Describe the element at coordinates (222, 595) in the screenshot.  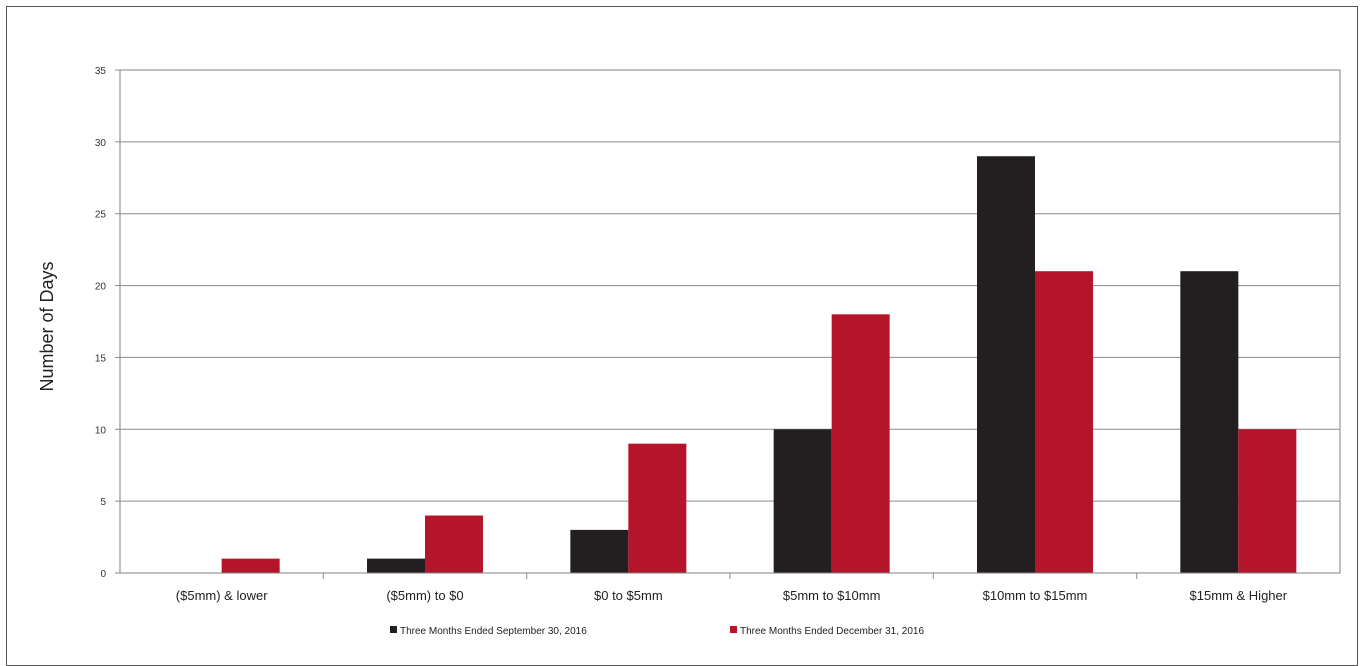
I see `x-tick-label: ($5mm) & lower` at that location.